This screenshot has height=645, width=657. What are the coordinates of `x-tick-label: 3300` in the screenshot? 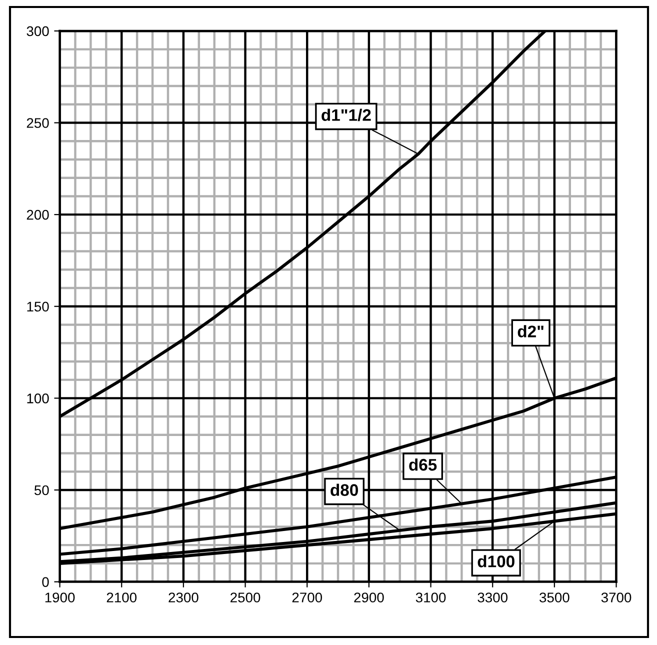 It's located at (493, 597).